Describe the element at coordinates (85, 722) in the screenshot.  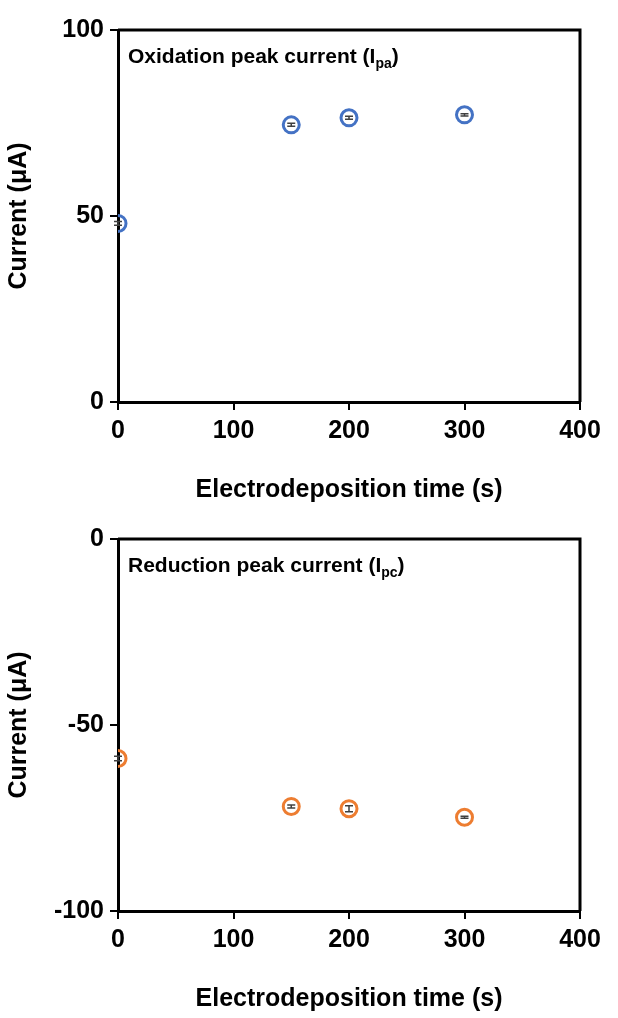
I see `y-tick-label: -50` at that location.